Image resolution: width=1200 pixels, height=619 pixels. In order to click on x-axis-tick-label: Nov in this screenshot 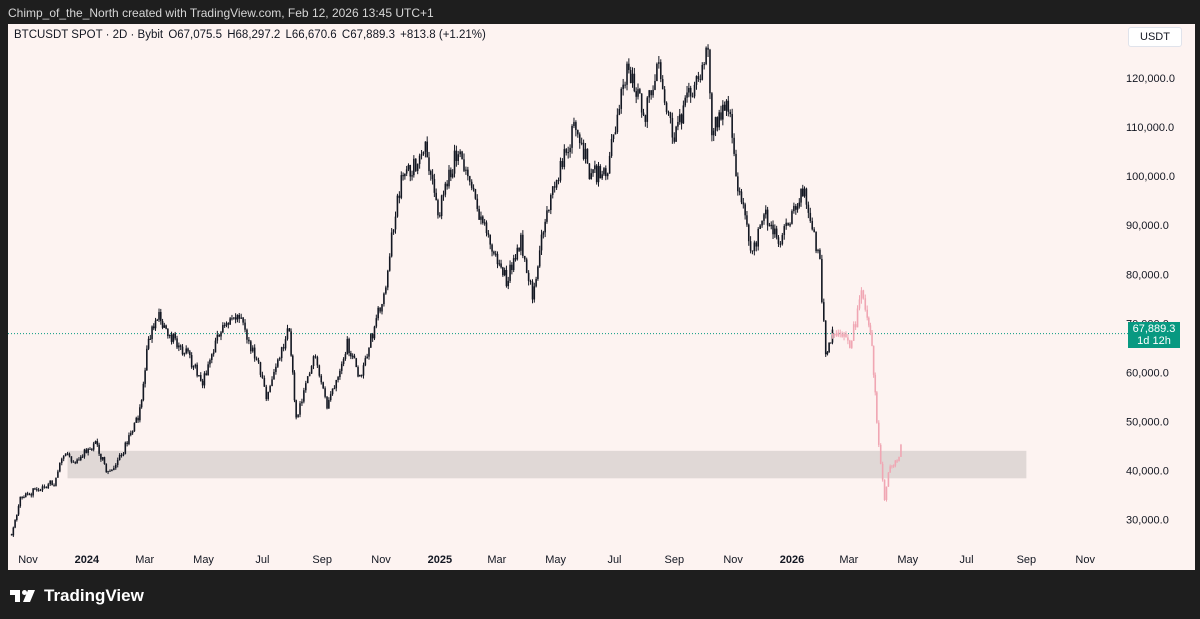, I will do `click(381, 560)`.